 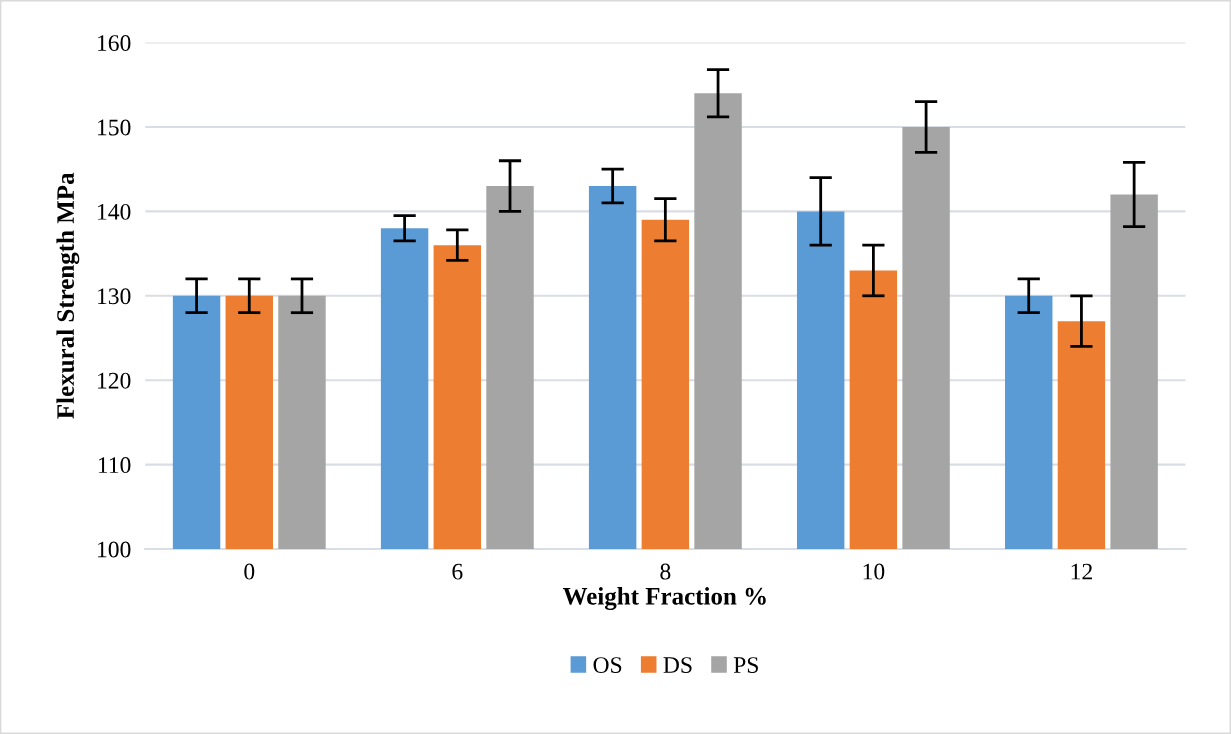 What do you see at coordinates (1081, 571) in the screenshot?
I see `x-tick-label: 12` at bounding box center [1081, 571].